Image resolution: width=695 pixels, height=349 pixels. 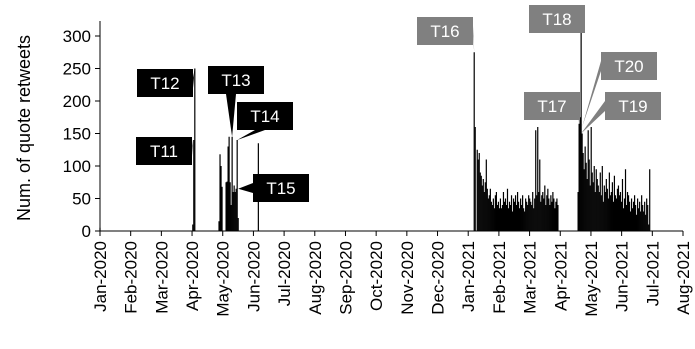 I want to click on x-tick-label: Feb-2020, so click(x=131, y=277).